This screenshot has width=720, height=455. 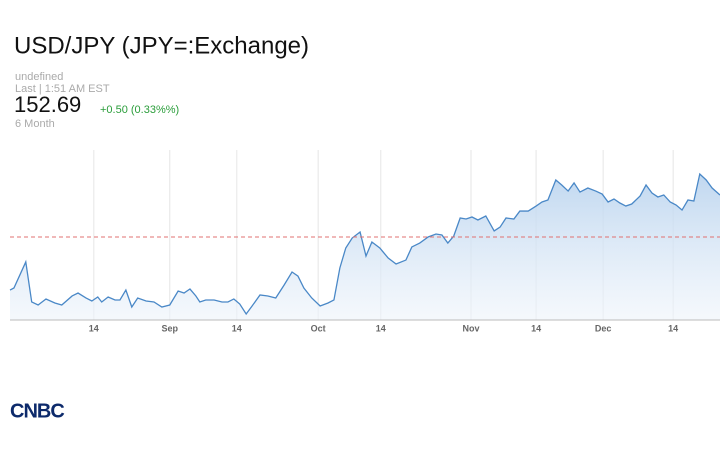 I want to click on x-tick-label: Nov, so click(x=470, y=328).